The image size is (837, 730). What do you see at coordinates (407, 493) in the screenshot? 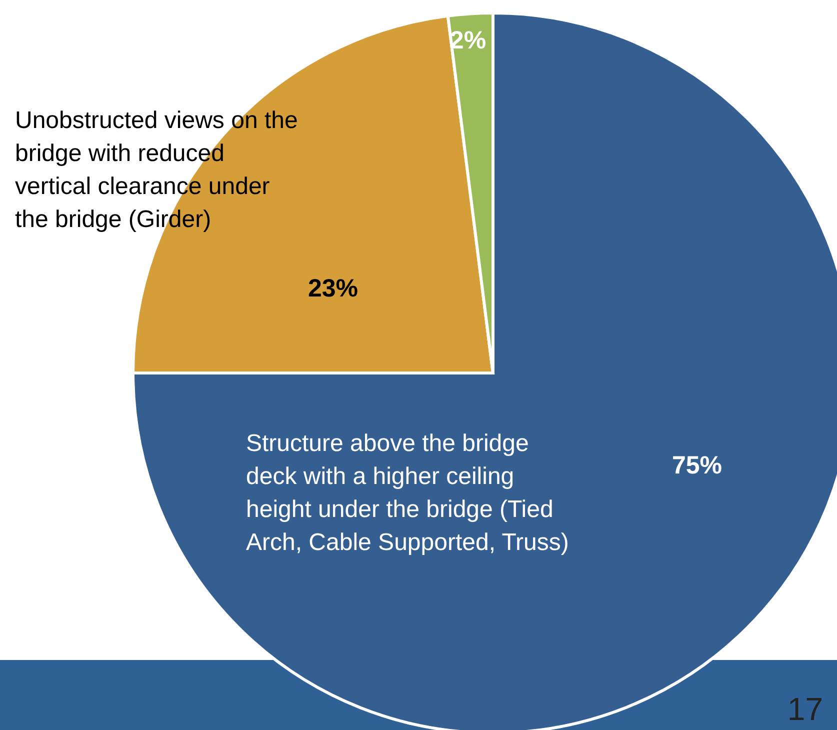
I see `slice-label: Structure above the bridge deck with a higher ceiling height under the bridge (Tied Arch, Cable Supported, Truss)` at bounding box center [407, 493].